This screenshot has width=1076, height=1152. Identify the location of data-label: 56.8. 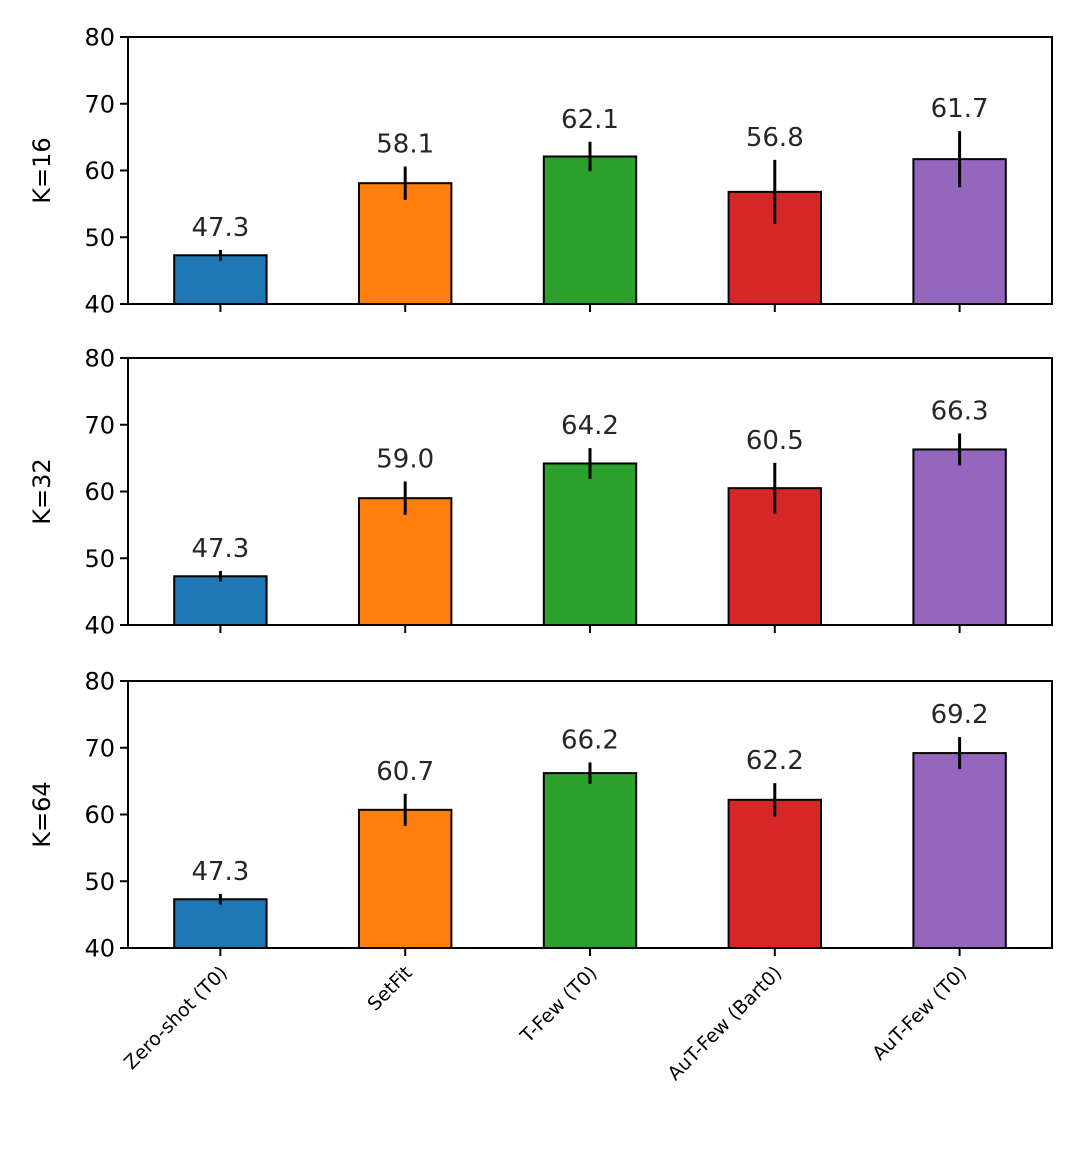
(775, 138).